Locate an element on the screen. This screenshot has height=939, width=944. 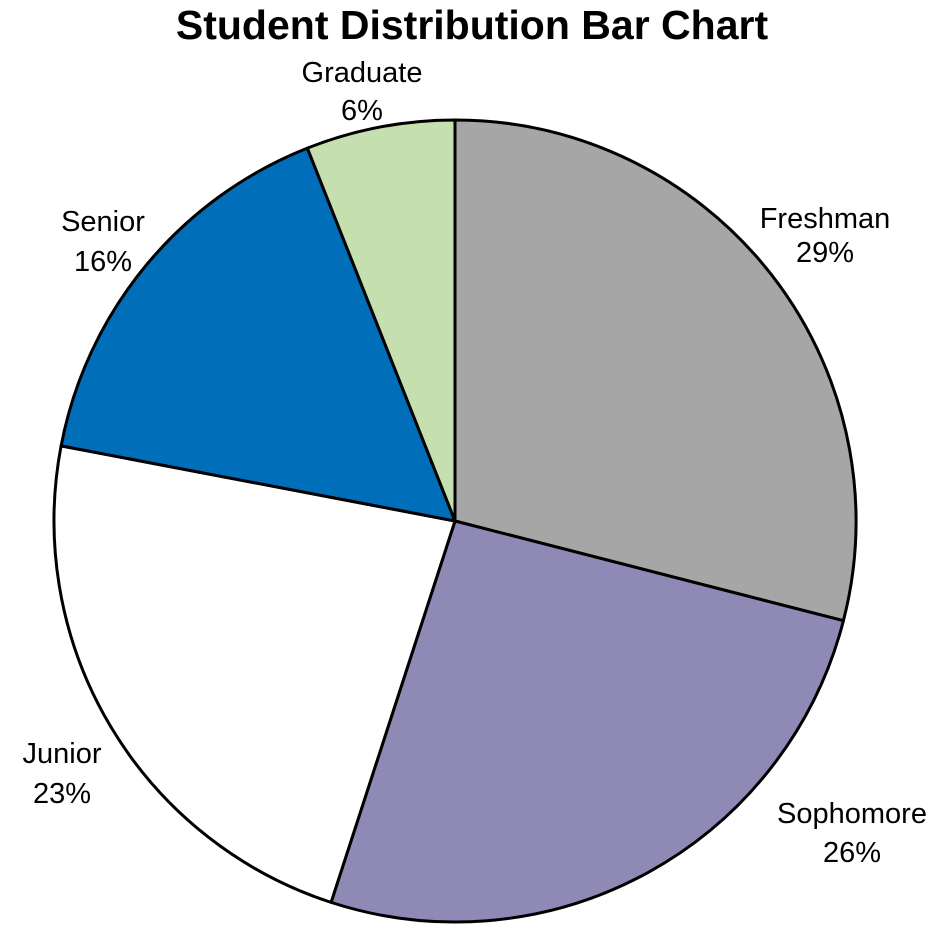
slice-percent-sophomore: 26% is located at coordinates (852, 853).